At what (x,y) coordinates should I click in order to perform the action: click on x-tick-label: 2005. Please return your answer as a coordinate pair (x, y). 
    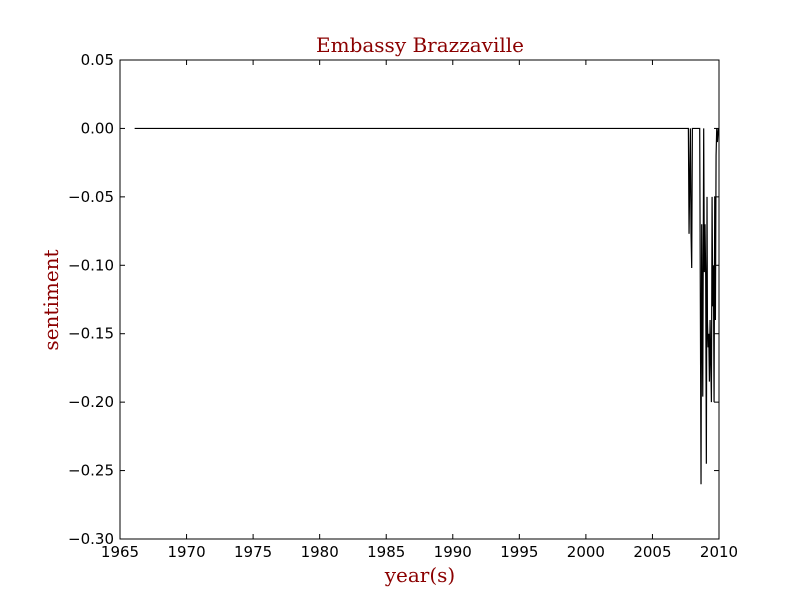
    Looking at the image, I should click on (652, 552).